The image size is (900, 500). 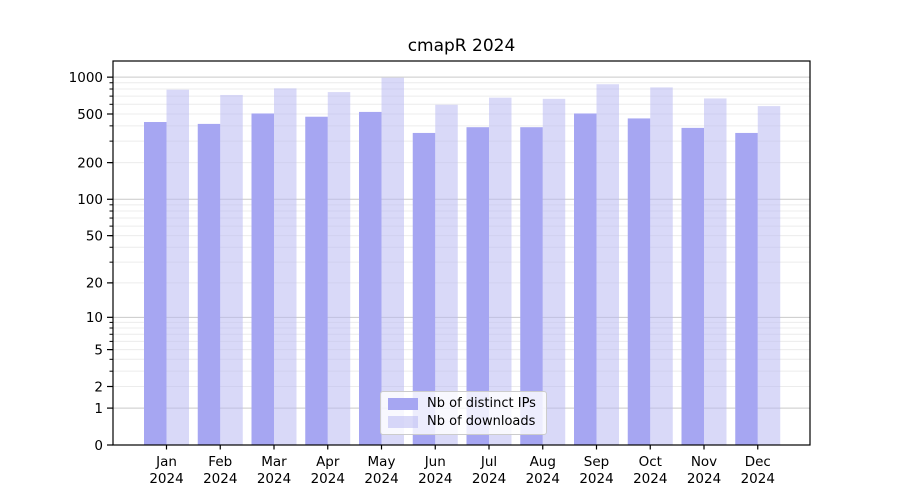 What do you see at coordinates (554, 272) in the screenshot?
I see `bar-downloads-aug` at bounding box center [554, 272].